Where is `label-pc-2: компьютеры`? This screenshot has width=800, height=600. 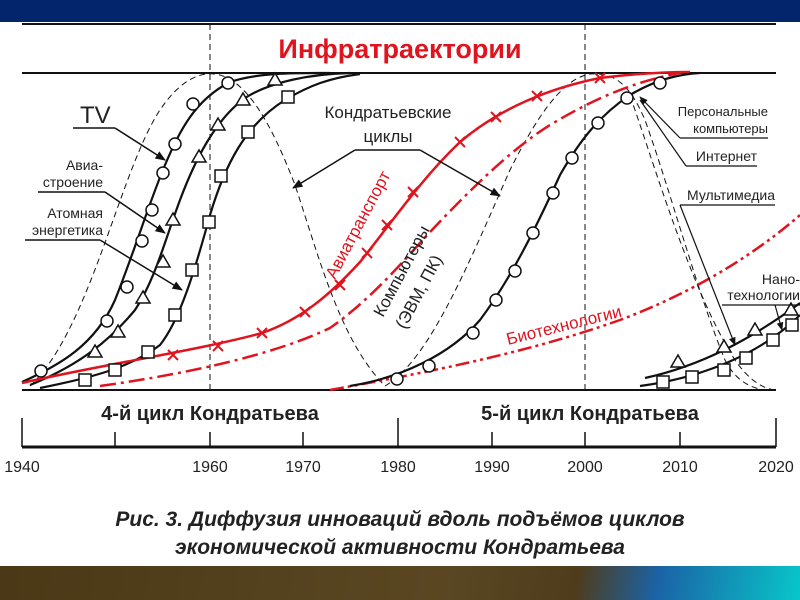 label-pc-2: компьютеры is located at coordinates (730, 128).